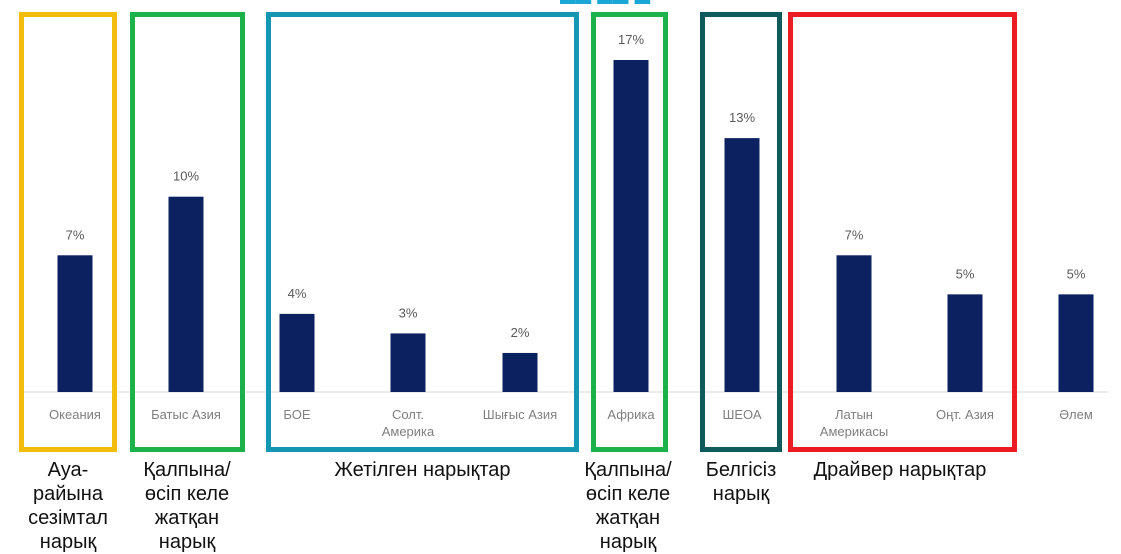  I want to click on cropped-title-fragment: ▄▄ ▄▄ ▄, so click(610, 2).